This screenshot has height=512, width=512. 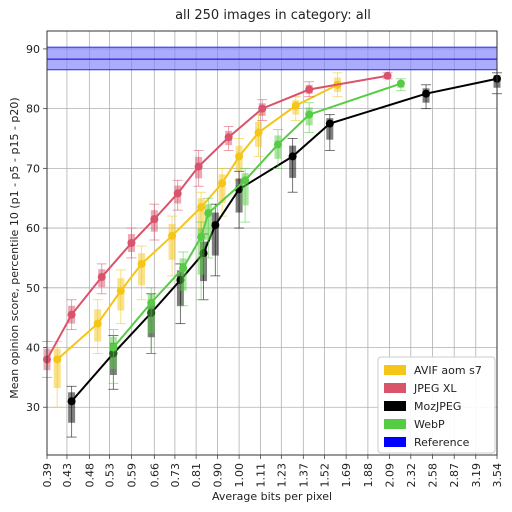 I want to click on x-tick-label: 3.54, so click(x=497, y=475).